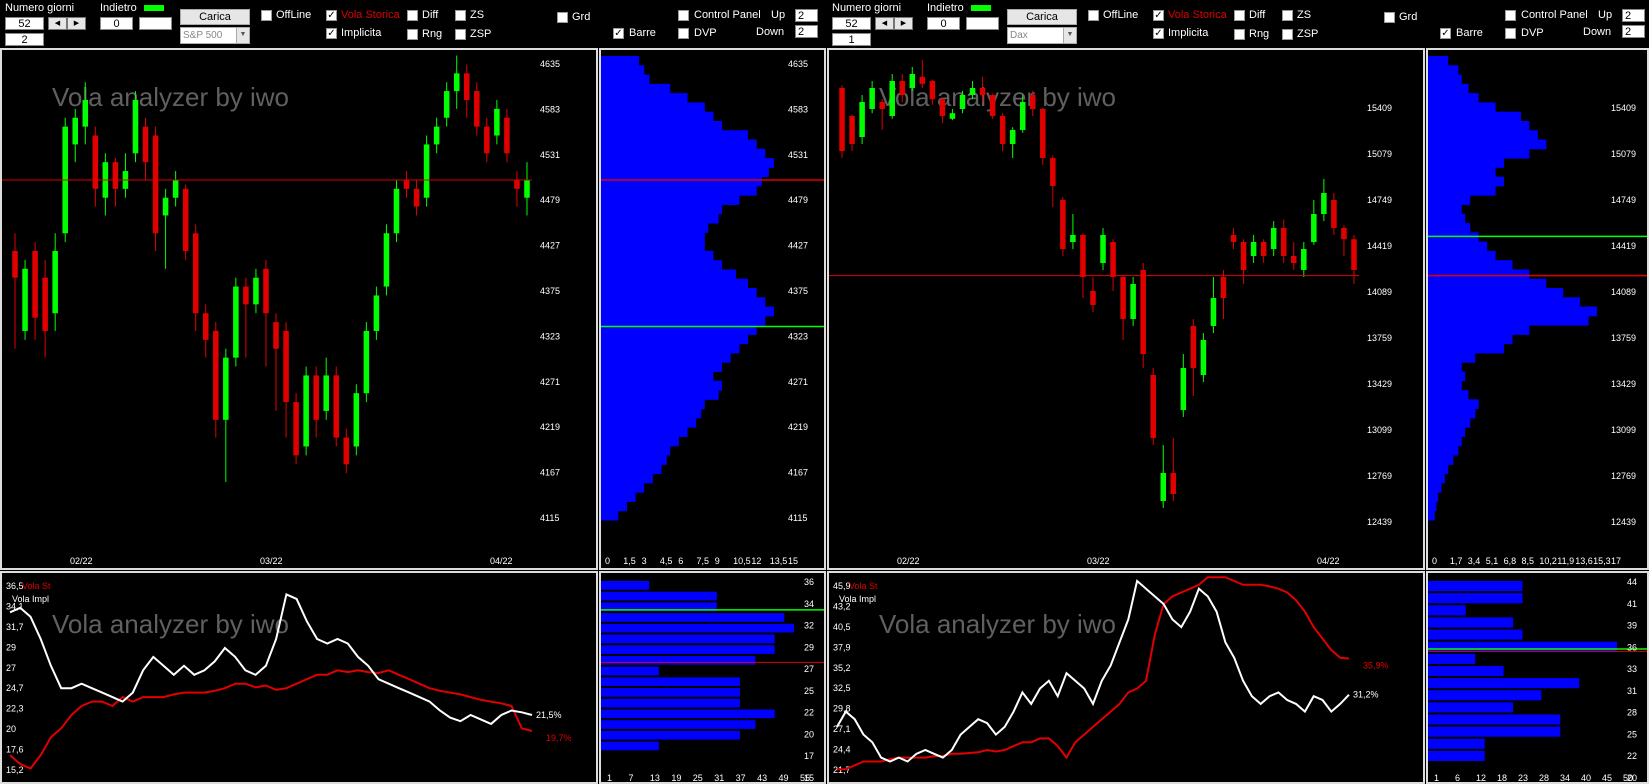 The height and width of the screenshot is (784, 1649). What do you see at coordinates (215, 35) in the screenshot?
I see `symbol-select: S&P 500 ▼` at bounding box center [215, 35].